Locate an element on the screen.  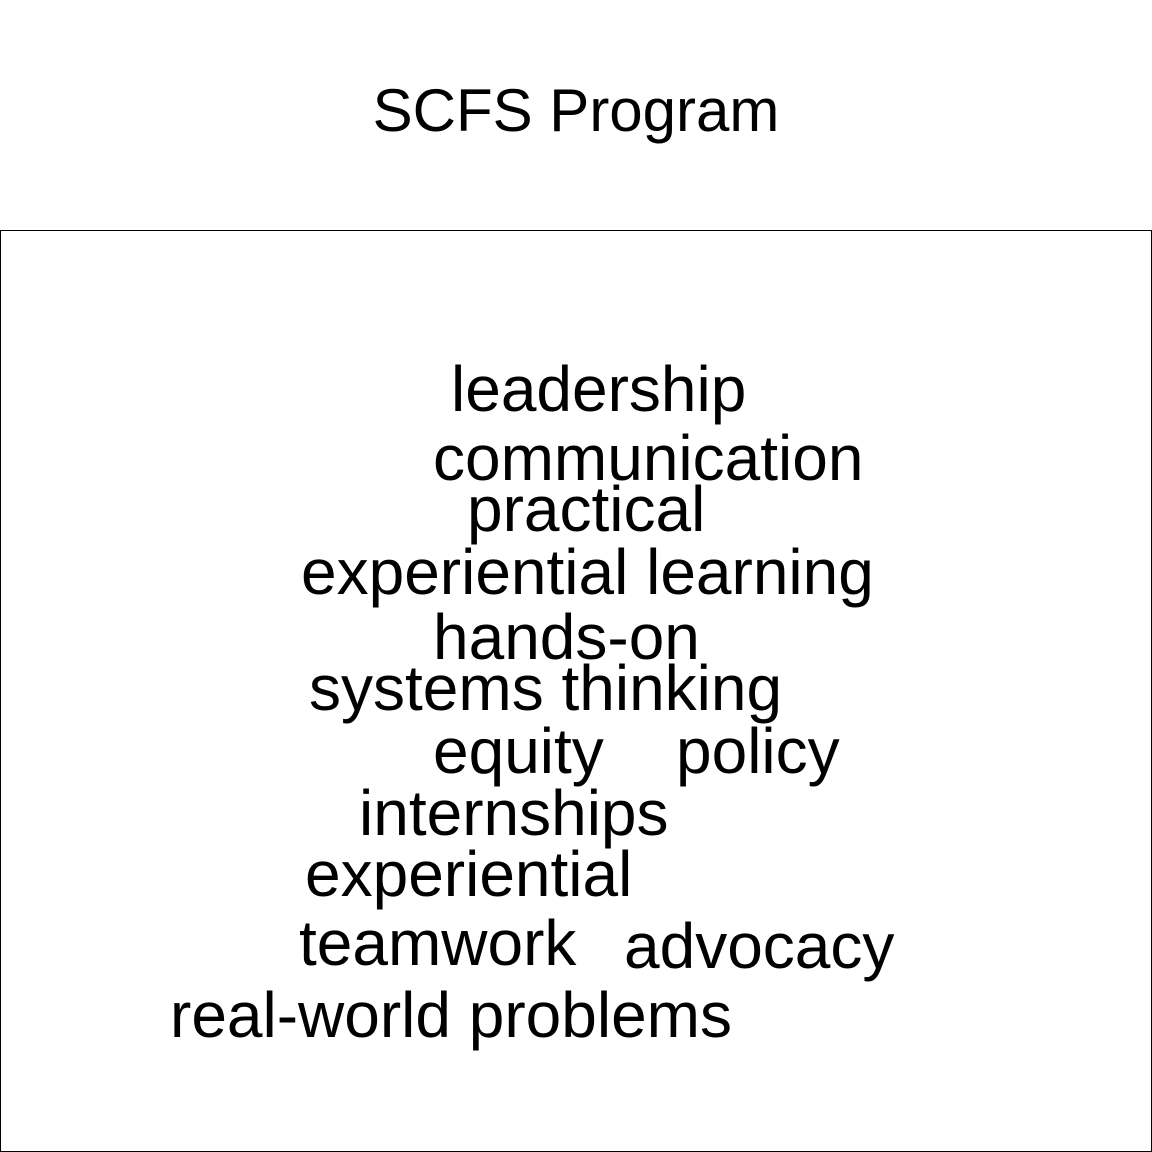
word-internships: internships is located at coordinates (514, 813).